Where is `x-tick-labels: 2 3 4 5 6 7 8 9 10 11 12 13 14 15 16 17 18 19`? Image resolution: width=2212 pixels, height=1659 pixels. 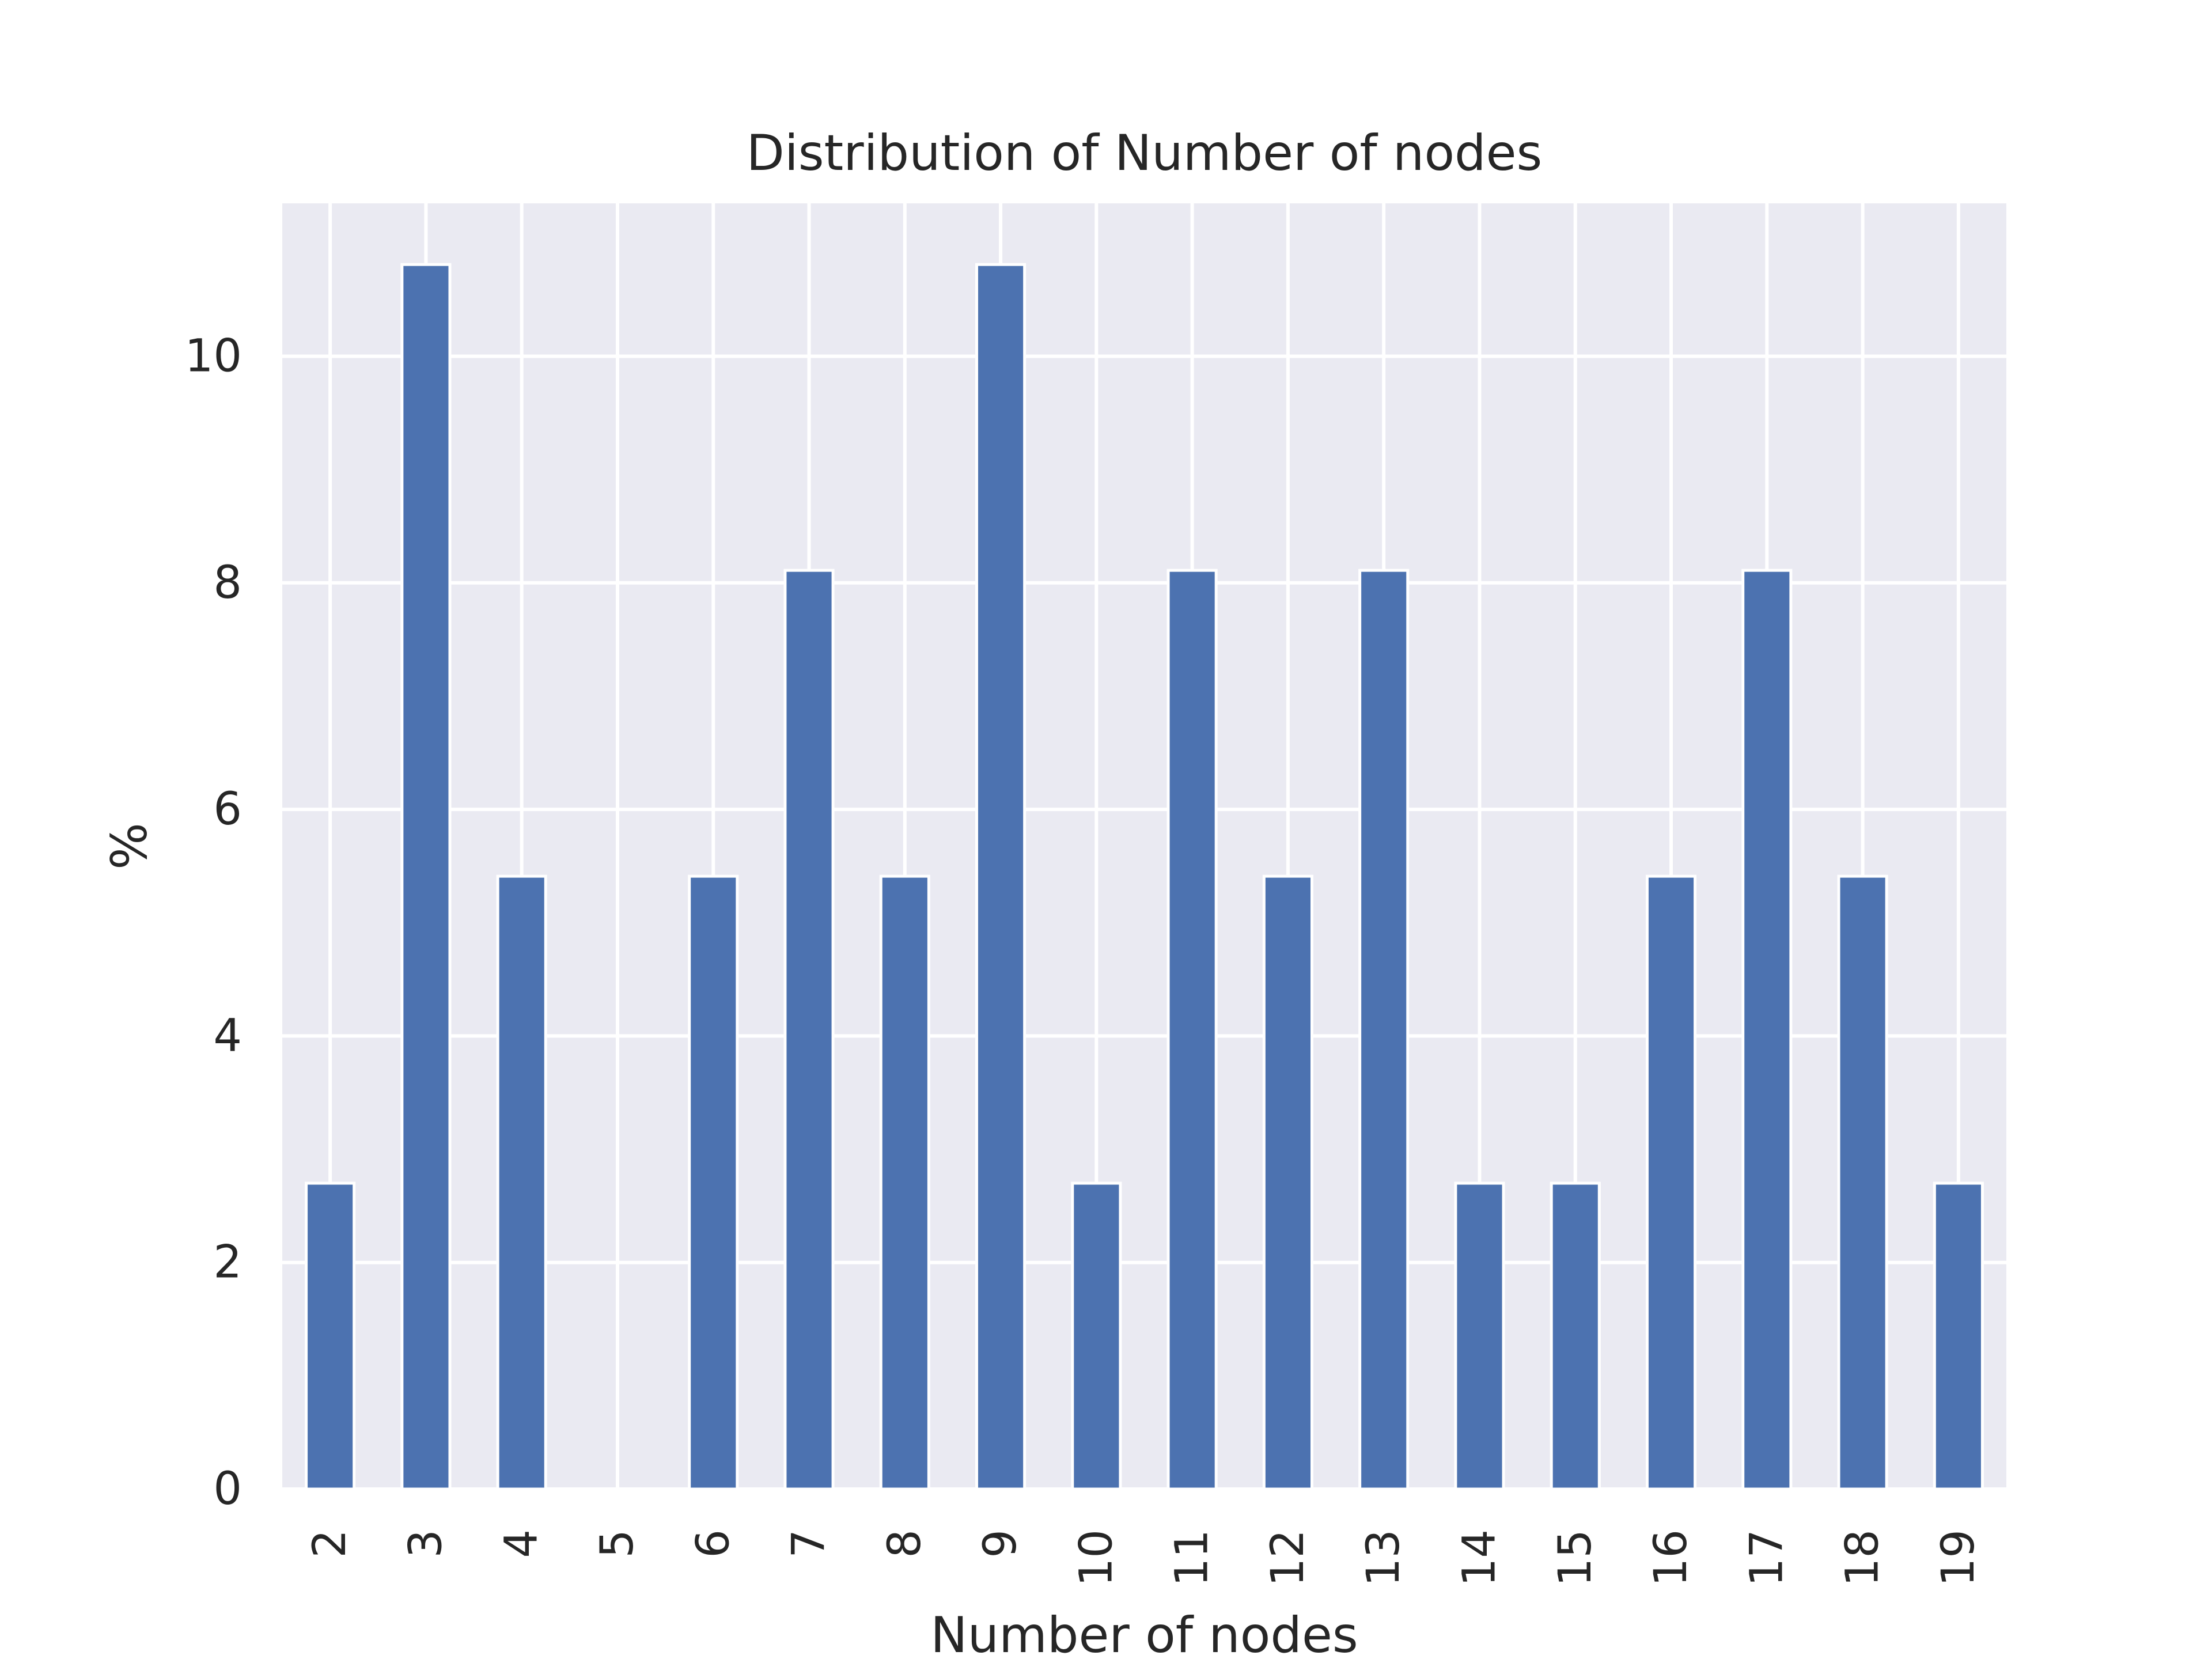 x-tick-labels: 2 3 4 5 6 7 8 9 10 11 12 13 14 15 16 17 18 19 is located at coordinates (1144, 1557).